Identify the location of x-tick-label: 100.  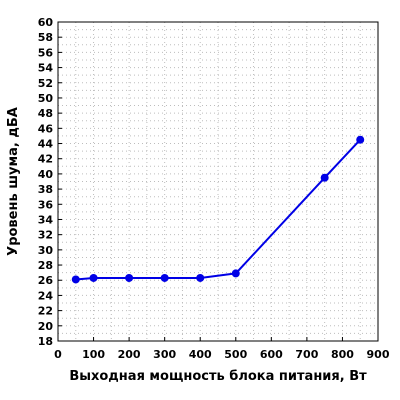
(93, 354).